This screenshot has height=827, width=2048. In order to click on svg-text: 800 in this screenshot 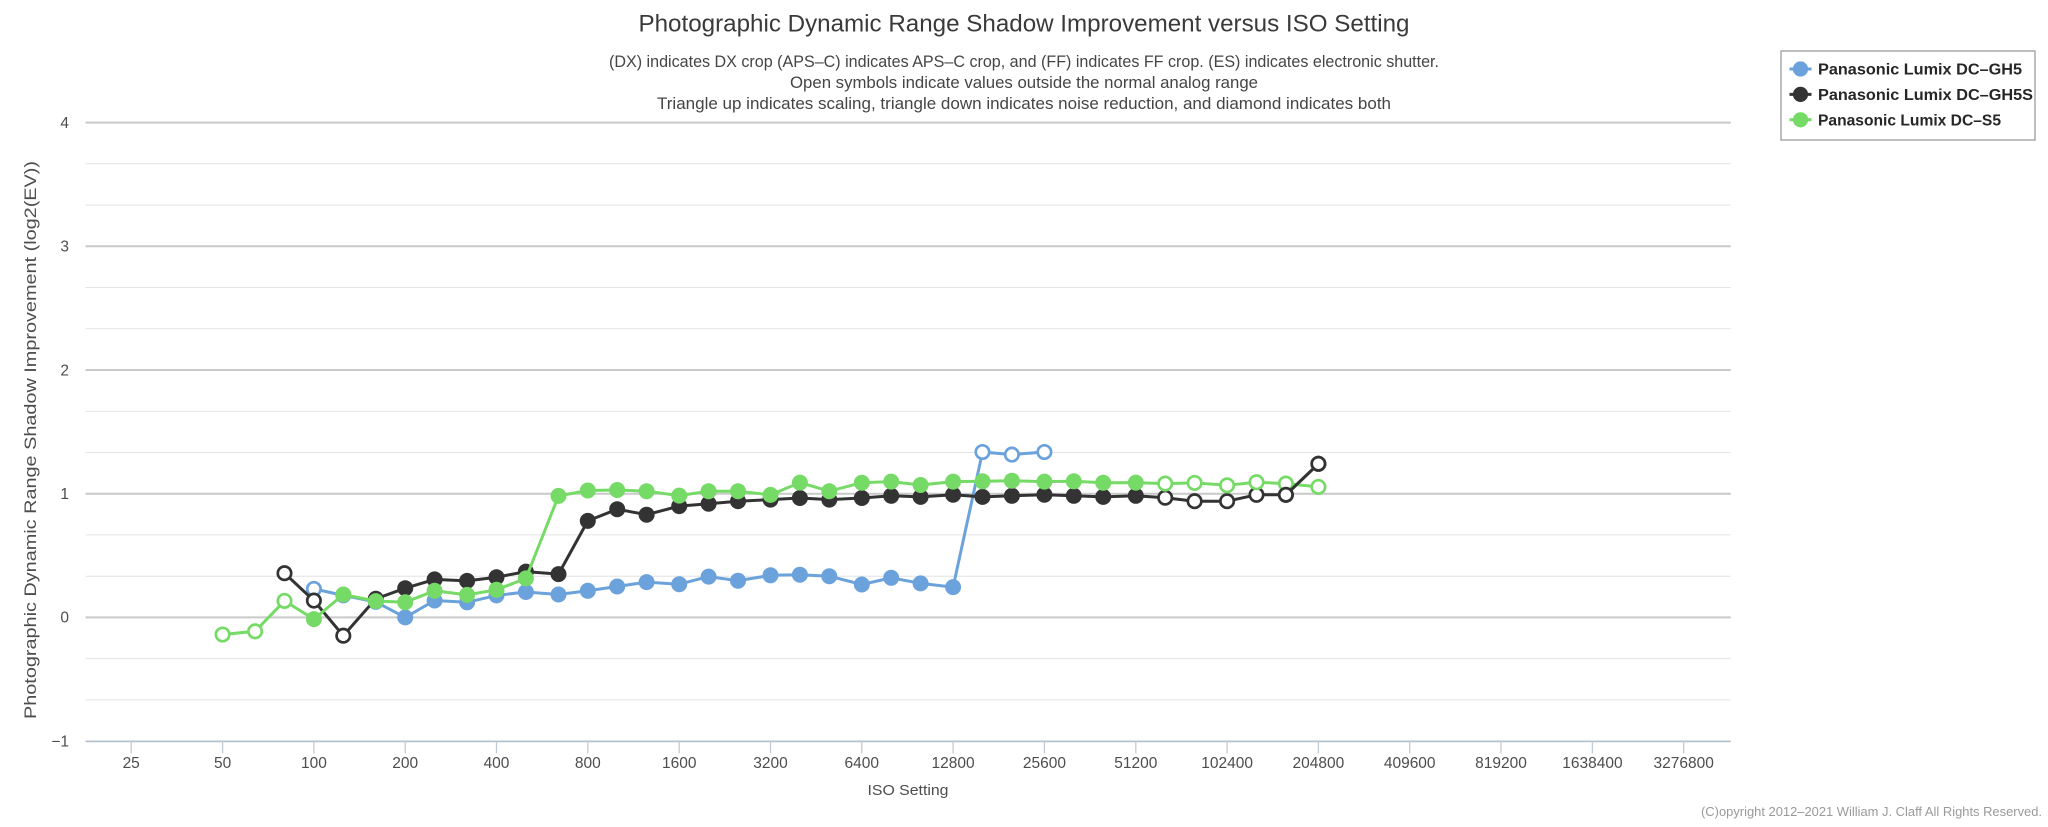, I will do `click(588, 763)`.